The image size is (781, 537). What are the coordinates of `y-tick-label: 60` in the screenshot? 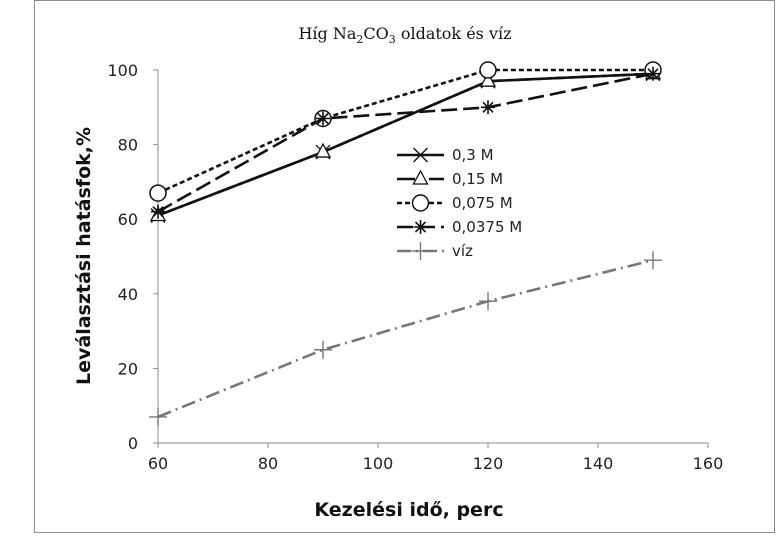 It's located at (128, 219).